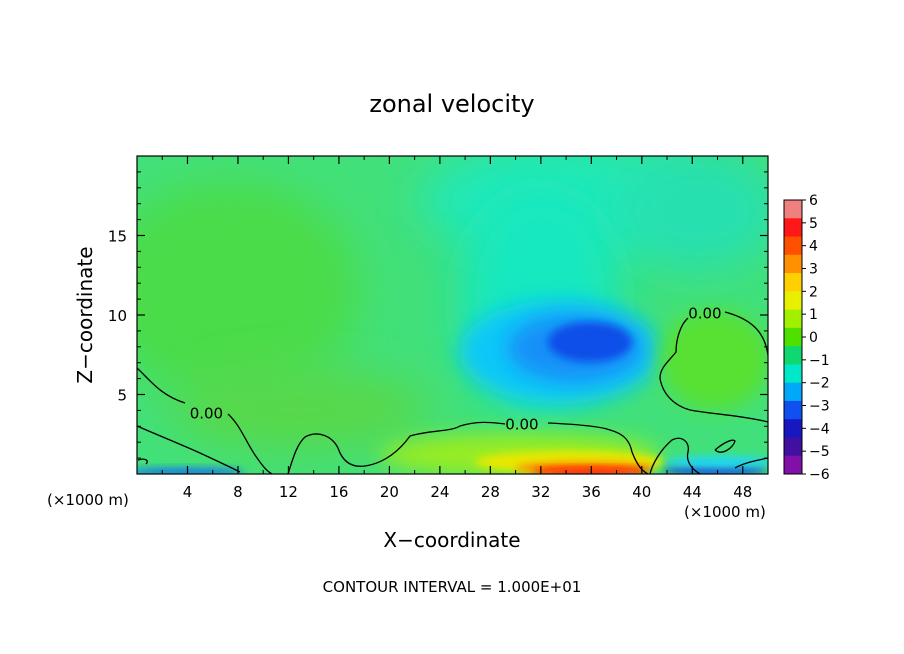  I want to click on field-green-right, so click(714, 360).